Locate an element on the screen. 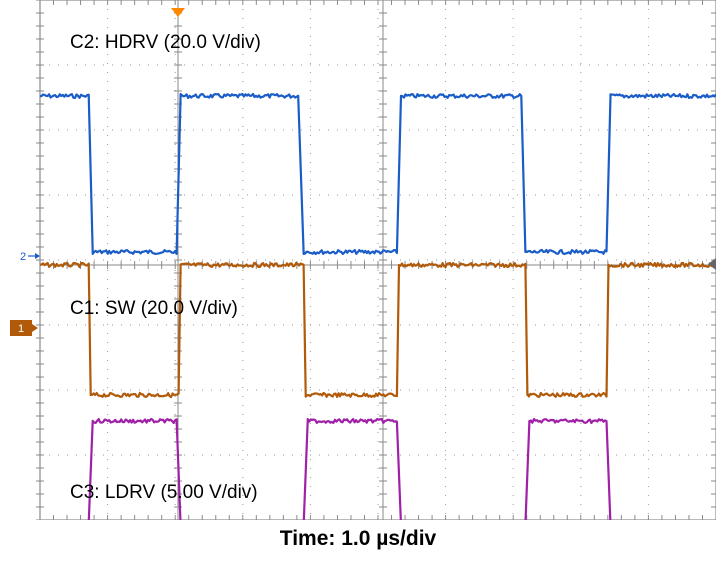  label-c1: C1: SW (20.0 V/div) is located at coordinates (154, 308).